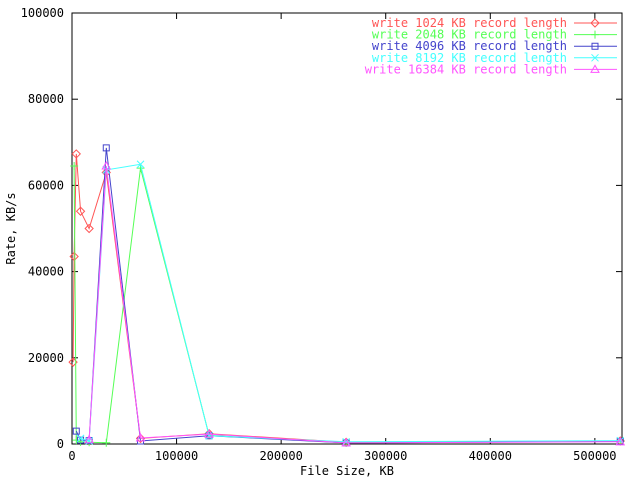 This screenshot has width=640, height=480. What do you see at coordinates (595, 34) in the screenshot?
I see `legend-marker-plus-icon` at bounding box center [595, 34].